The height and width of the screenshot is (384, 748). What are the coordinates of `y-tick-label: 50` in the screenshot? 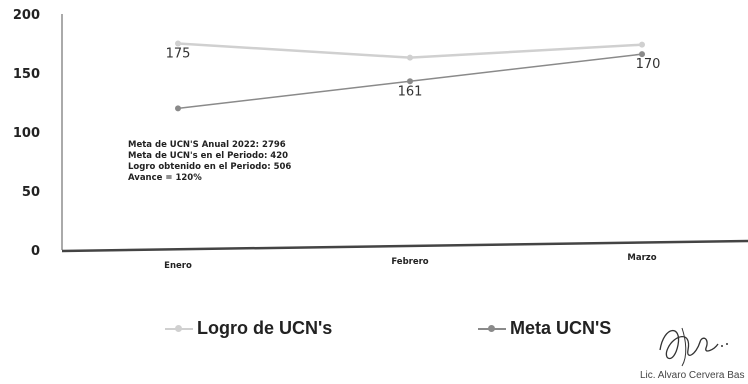 It's located at (31, 192).